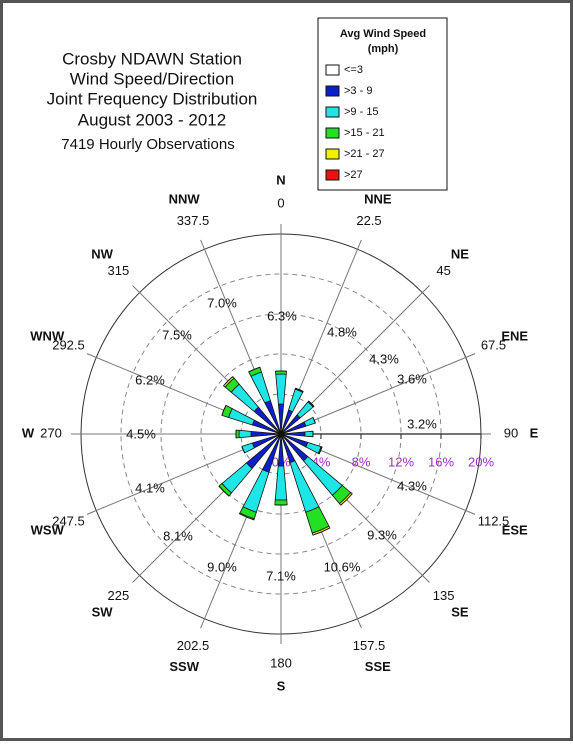  What do you see at coordinates (443, 270) in the screenshot?
I see `degree-label: 45` at bounding box center [443, 270].